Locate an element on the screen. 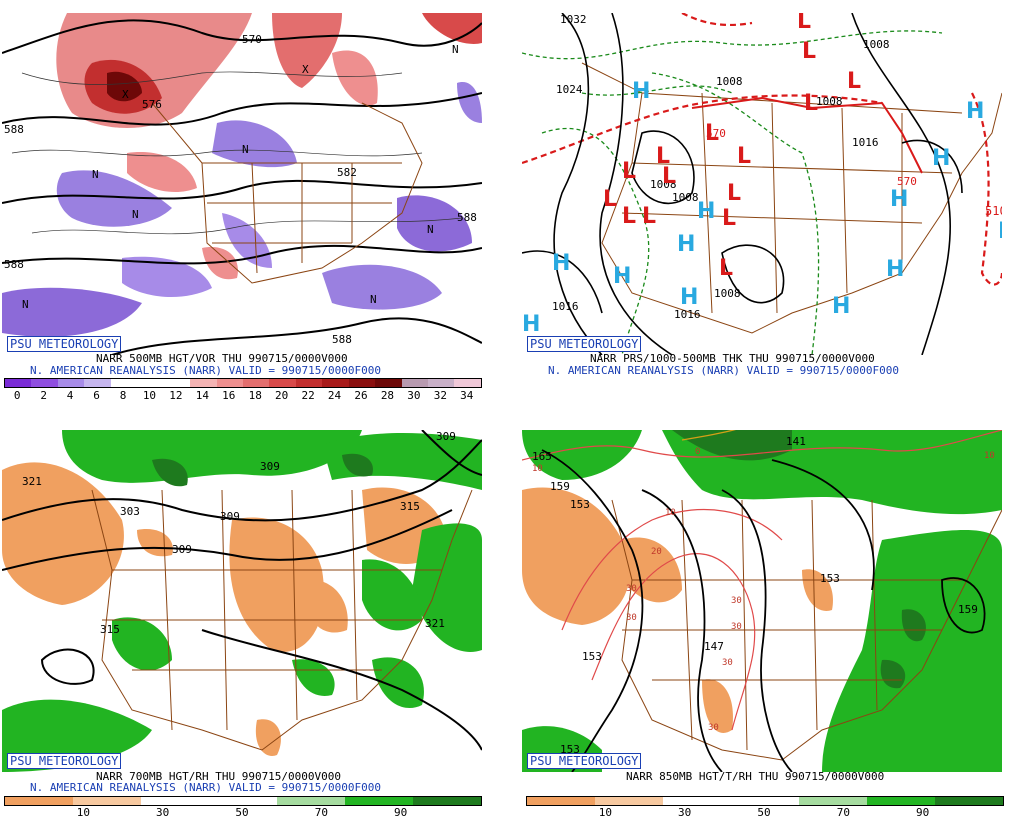 The width and height of the screenshot is (1024, 819). rh-color-scale is located at coordinates (243, 801).